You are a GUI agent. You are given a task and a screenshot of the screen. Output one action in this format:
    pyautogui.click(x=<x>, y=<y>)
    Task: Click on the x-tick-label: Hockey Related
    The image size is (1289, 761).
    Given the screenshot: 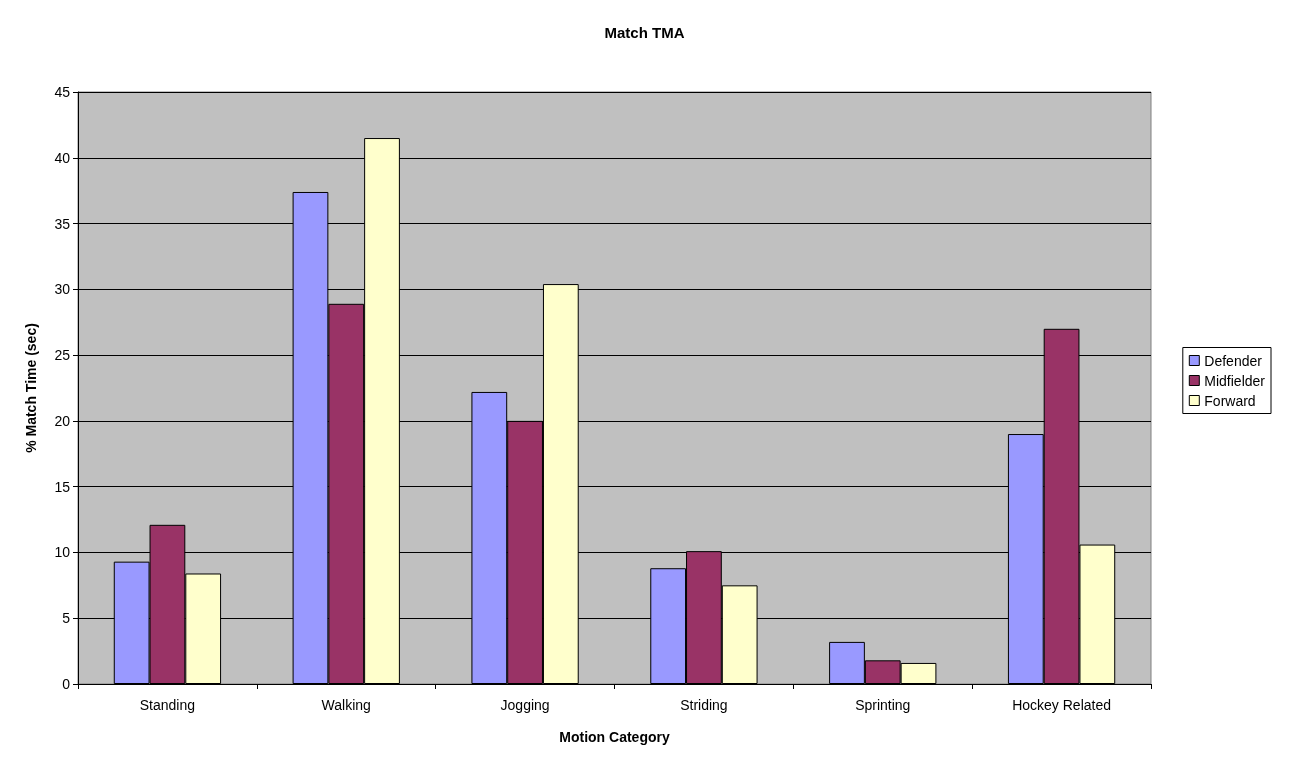 What is the action you would take?
    pyautogui.click(x=1061, y=705)
    